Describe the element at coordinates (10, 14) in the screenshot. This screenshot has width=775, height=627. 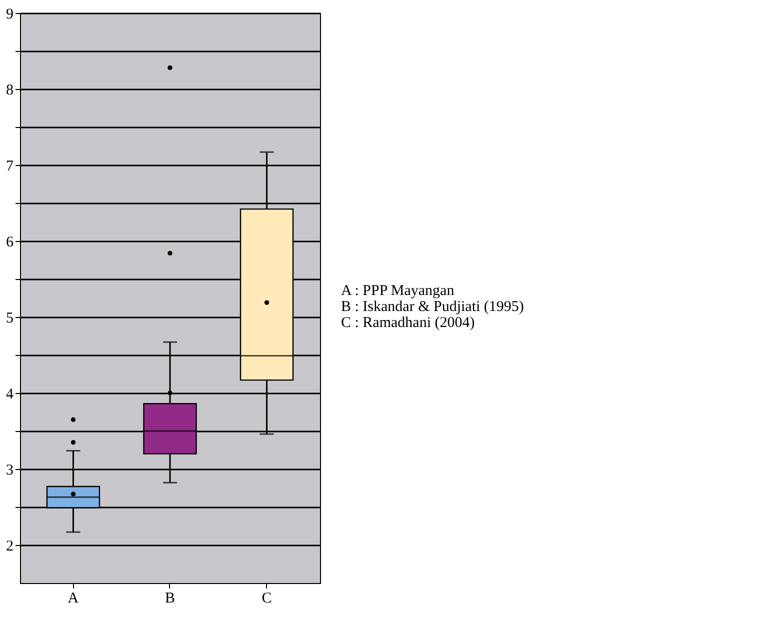
I see `y-tick-label: 9` at that location.